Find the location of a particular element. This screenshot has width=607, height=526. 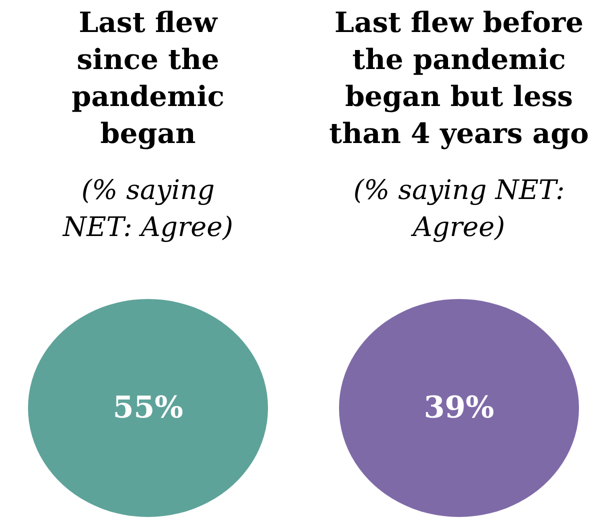

data-label: 55% is located at coordinates (148, 408).